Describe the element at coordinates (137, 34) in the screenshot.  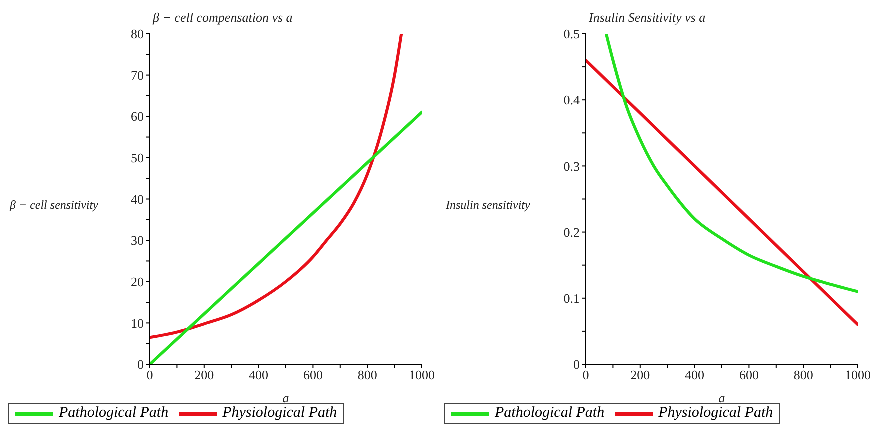
I see `y-tick-label: 80` at that location.